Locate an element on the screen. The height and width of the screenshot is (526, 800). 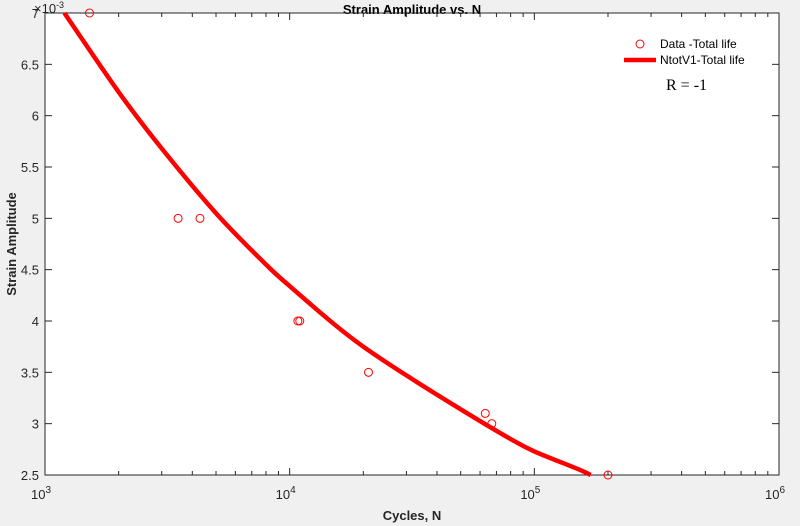
y-exponent-label: ×10⁻³ is located at coordinates (49, 8).